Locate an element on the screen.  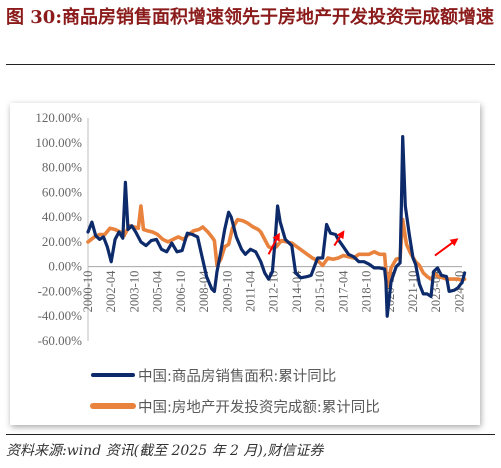
series-line-investment is located at coordinates (276, 246).